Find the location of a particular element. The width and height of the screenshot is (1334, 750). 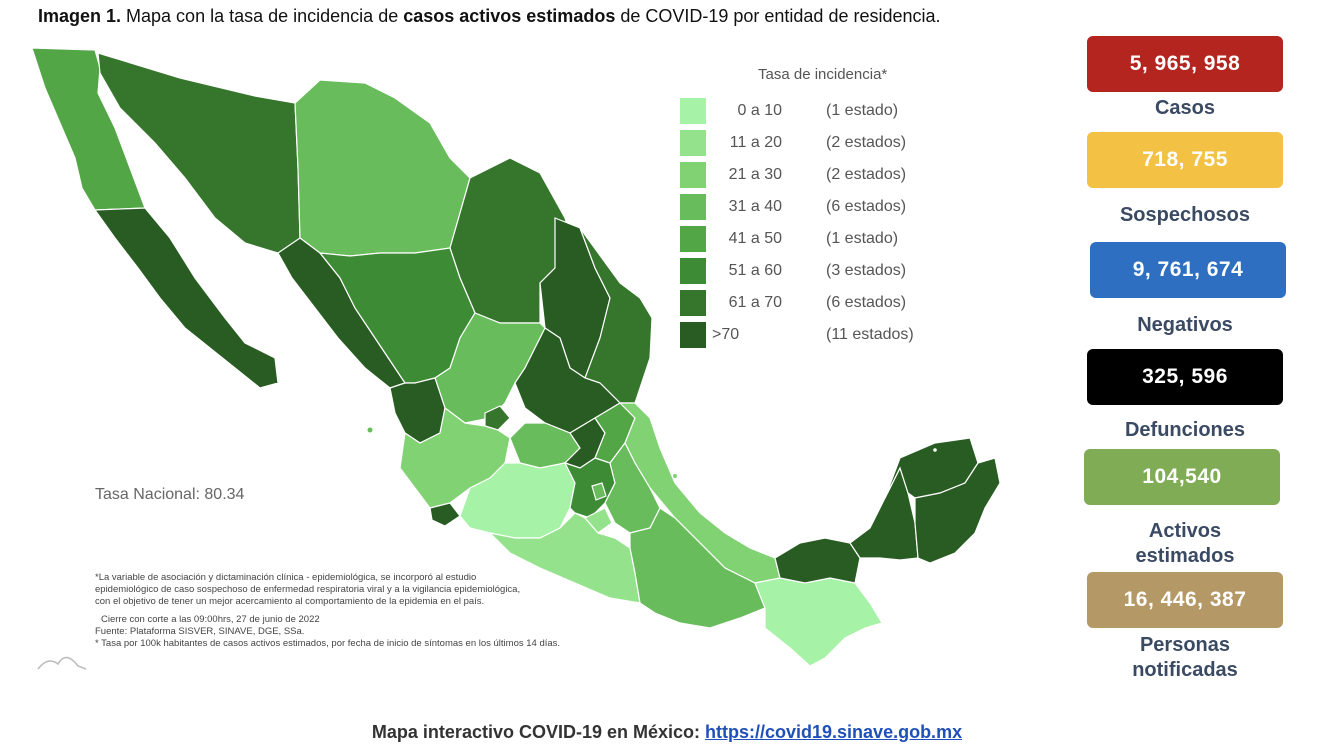

state-nayarit is located at coordinates (417, 410).